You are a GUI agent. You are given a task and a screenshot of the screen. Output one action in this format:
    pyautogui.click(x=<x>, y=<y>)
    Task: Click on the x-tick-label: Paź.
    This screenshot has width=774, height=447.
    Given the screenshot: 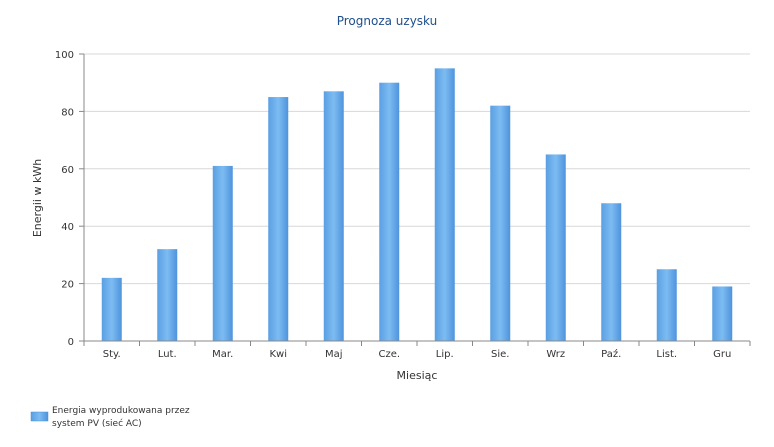 What is the action you would take?
    pyautogui.click(x=611, y=354)
    